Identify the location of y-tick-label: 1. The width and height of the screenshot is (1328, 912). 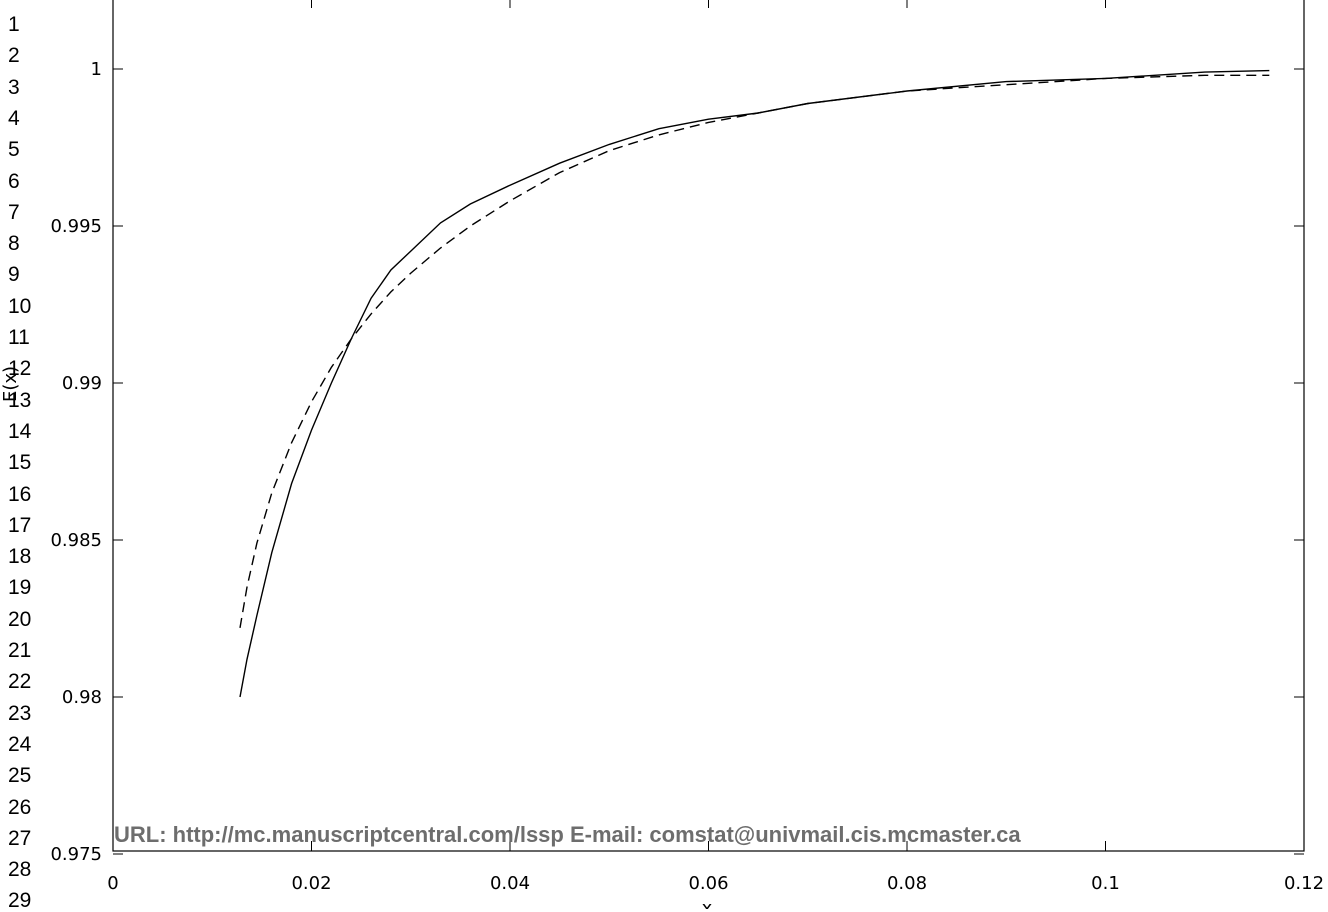
(96, 69).